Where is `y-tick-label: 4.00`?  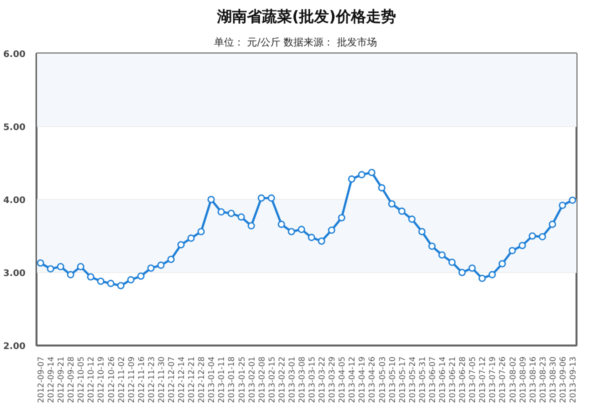
y-tick-label: 4.00 is located at coordinates (14, 201).